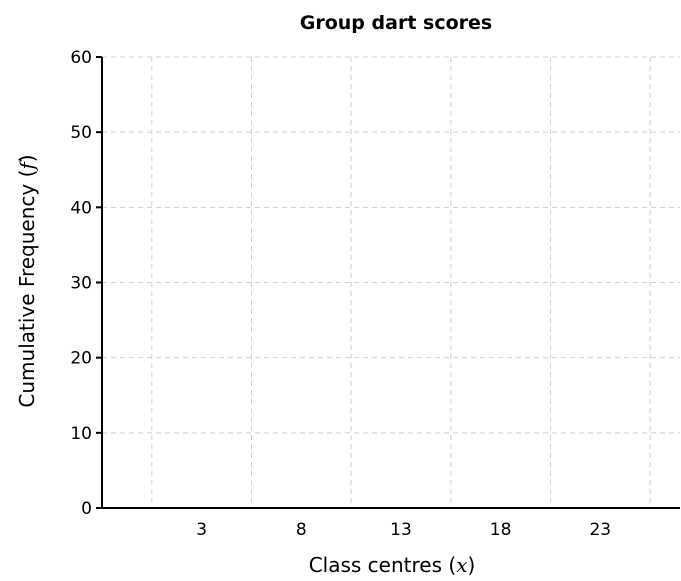 This screenshot has height=581, width=681. Describe the element at coordinates (86, 509) in the screenshot. I see `y-tick-label: 0` at that location.